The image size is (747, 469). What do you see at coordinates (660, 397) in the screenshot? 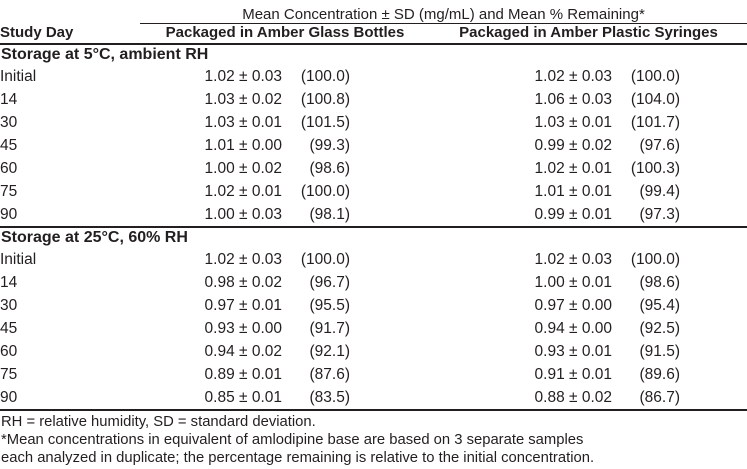
I see `percent-remaining: (86.7)` at bounding box center [660, 397].